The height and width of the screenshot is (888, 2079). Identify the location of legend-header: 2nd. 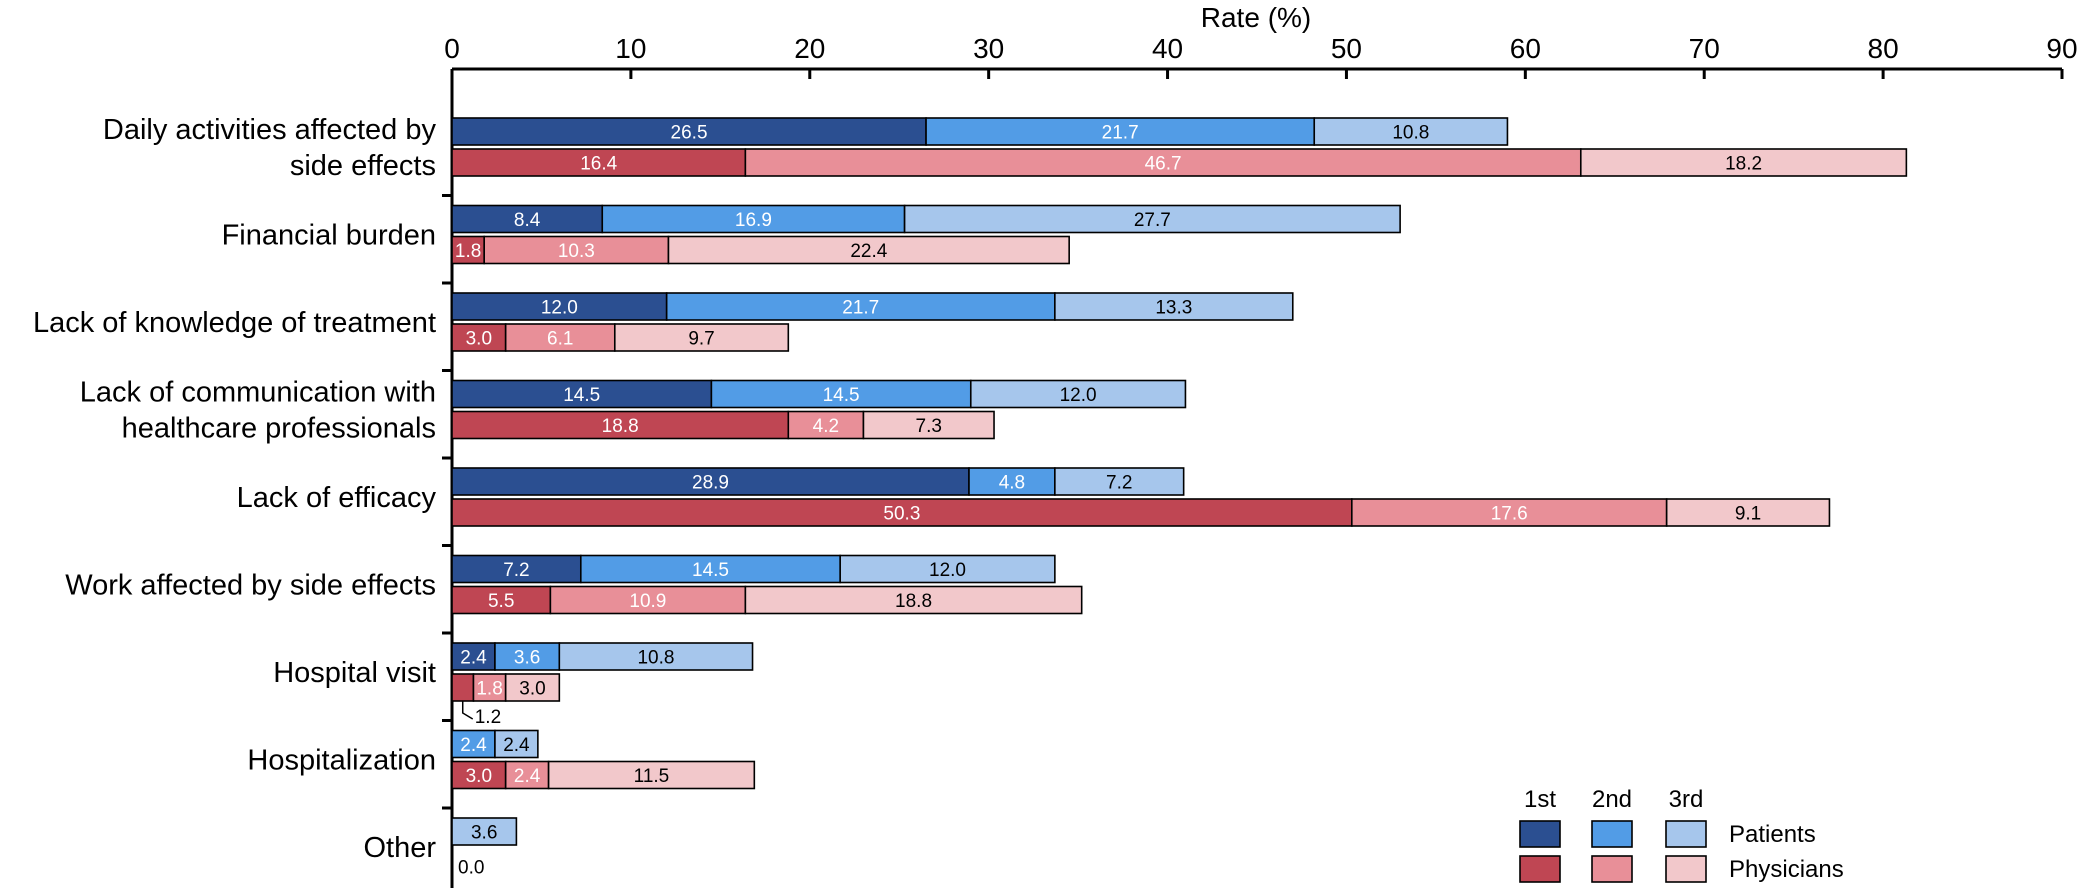
(1612, 799).